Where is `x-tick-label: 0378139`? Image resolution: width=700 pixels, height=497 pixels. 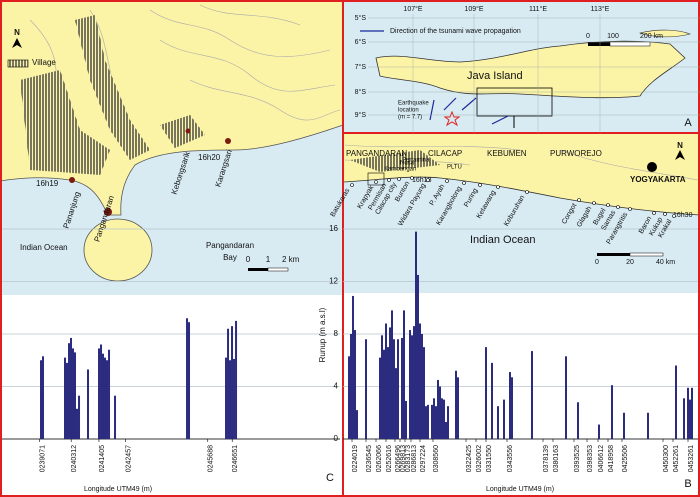 x-tick-label: 0378139 is located at coordinates (546, 458).